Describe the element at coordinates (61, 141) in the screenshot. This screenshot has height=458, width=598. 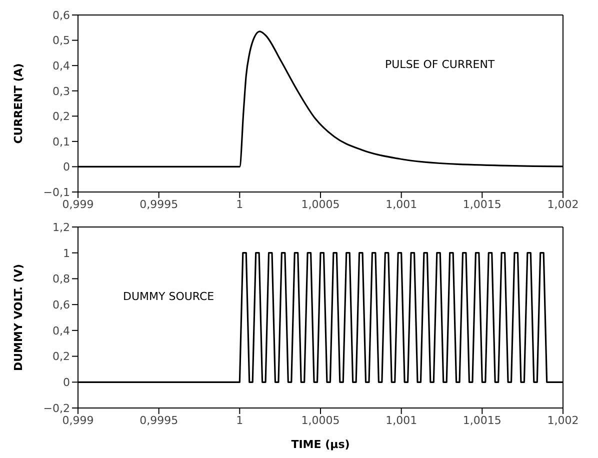
I see `y-tick-label: 0,1` at that location.